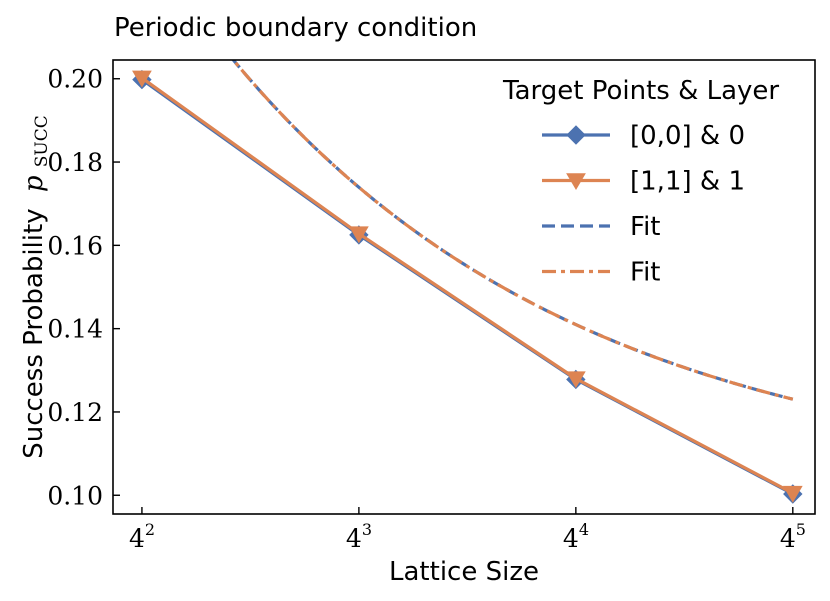  I want to click on legend-item: [1,1] & 1, so click(643, 182).